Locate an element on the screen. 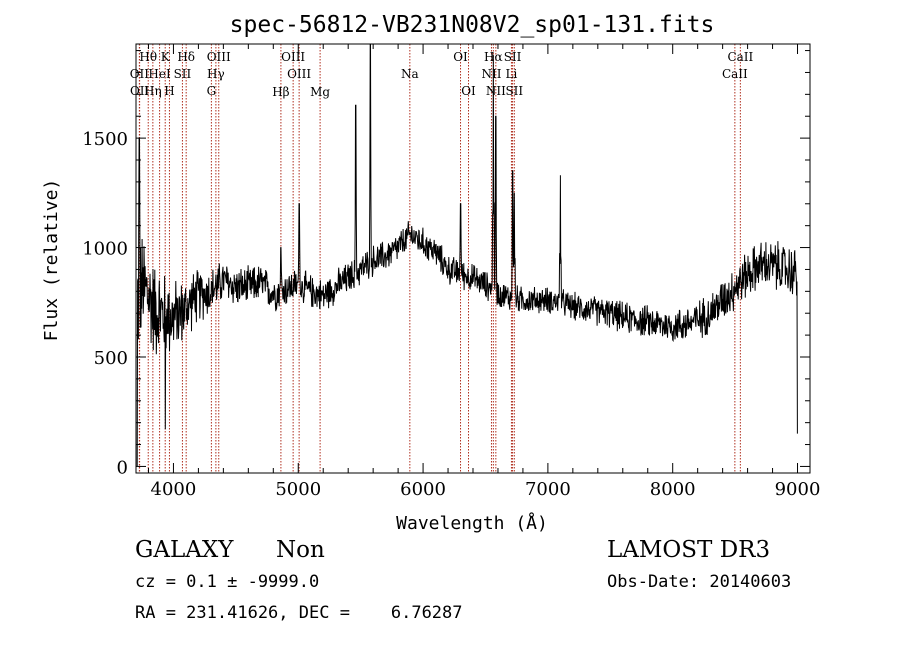 The image size is (900, 649). line-label-Hη: Hη is located at coordinates (153, 91).